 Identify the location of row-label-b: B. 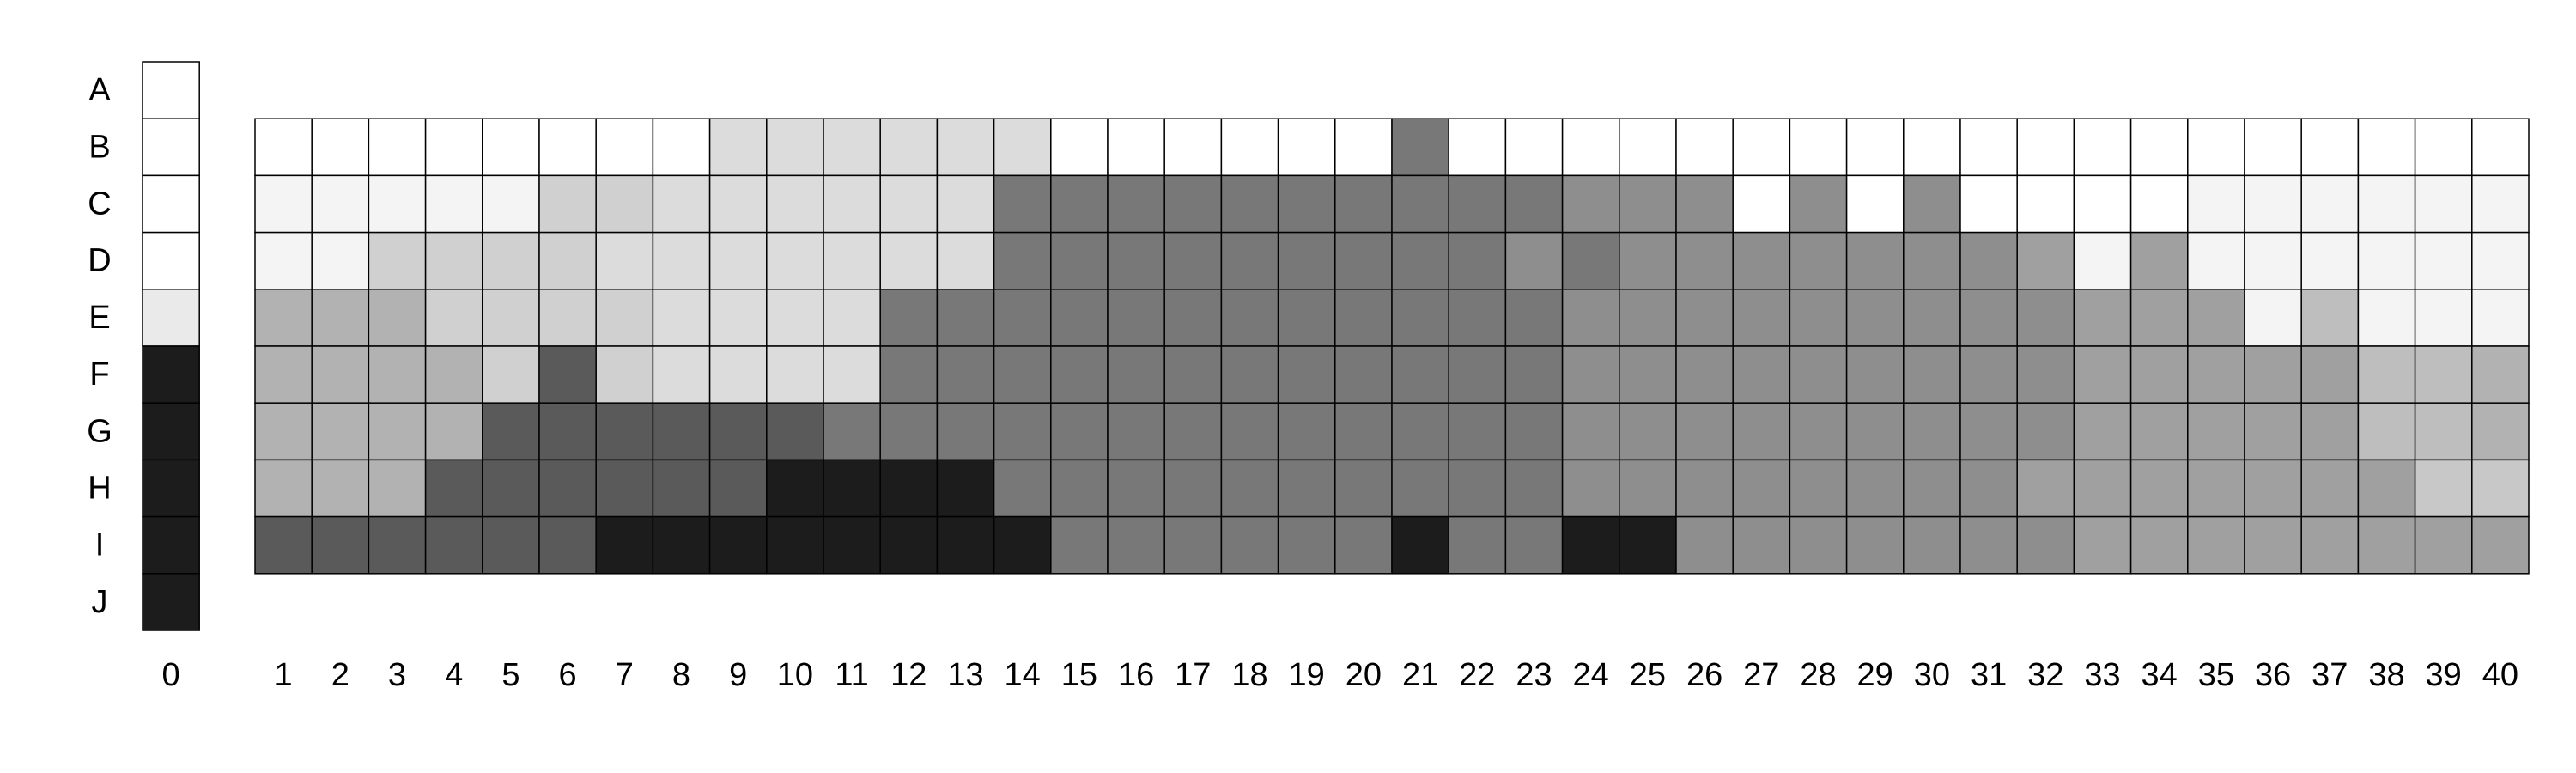
(99, 147).